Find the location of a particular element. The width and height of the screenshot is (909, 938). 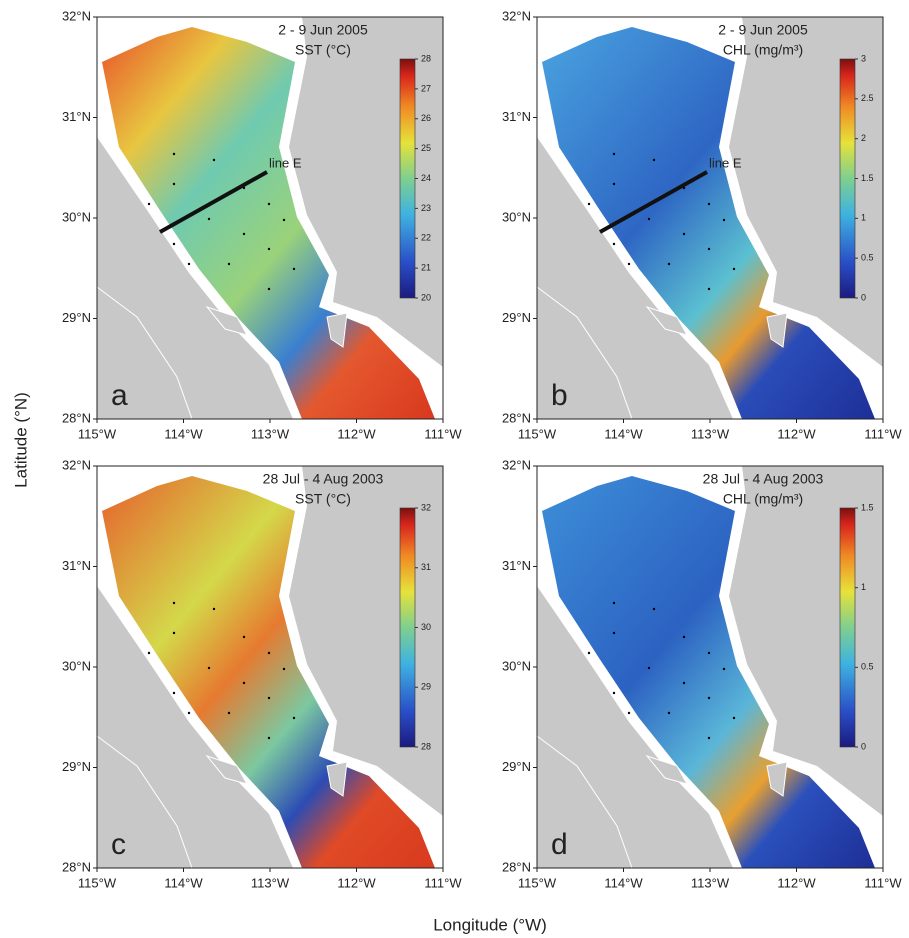

colorbar-tick-label: 25 is located at coordinates (426, 148).